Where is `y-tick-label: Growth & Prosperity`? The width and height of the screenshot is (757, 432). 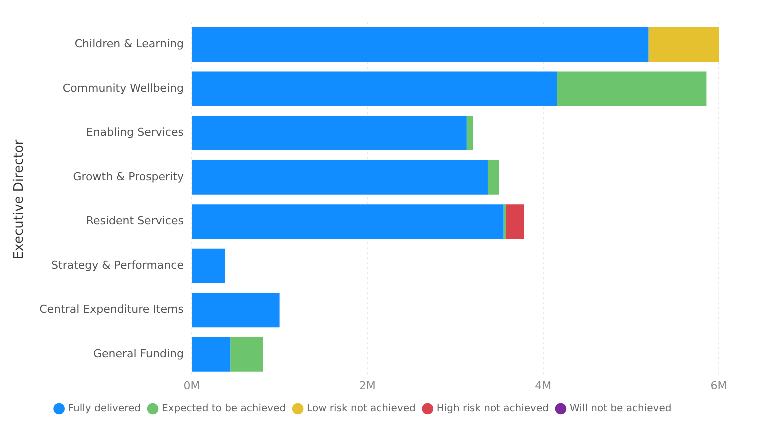
y-tick-label: Growth & Prosperity is located at coordinates (128, 177).